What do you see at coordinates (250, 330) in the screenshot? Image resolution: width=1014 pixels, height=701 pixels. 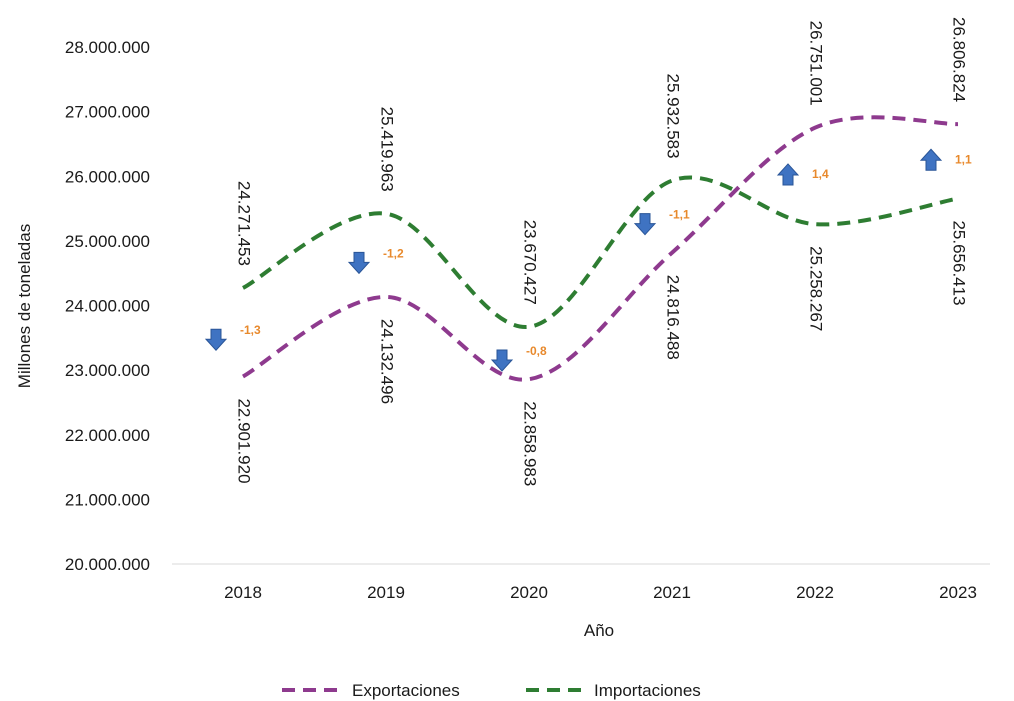 I see `change-label: -1,3` at bounding box center [250, 330].